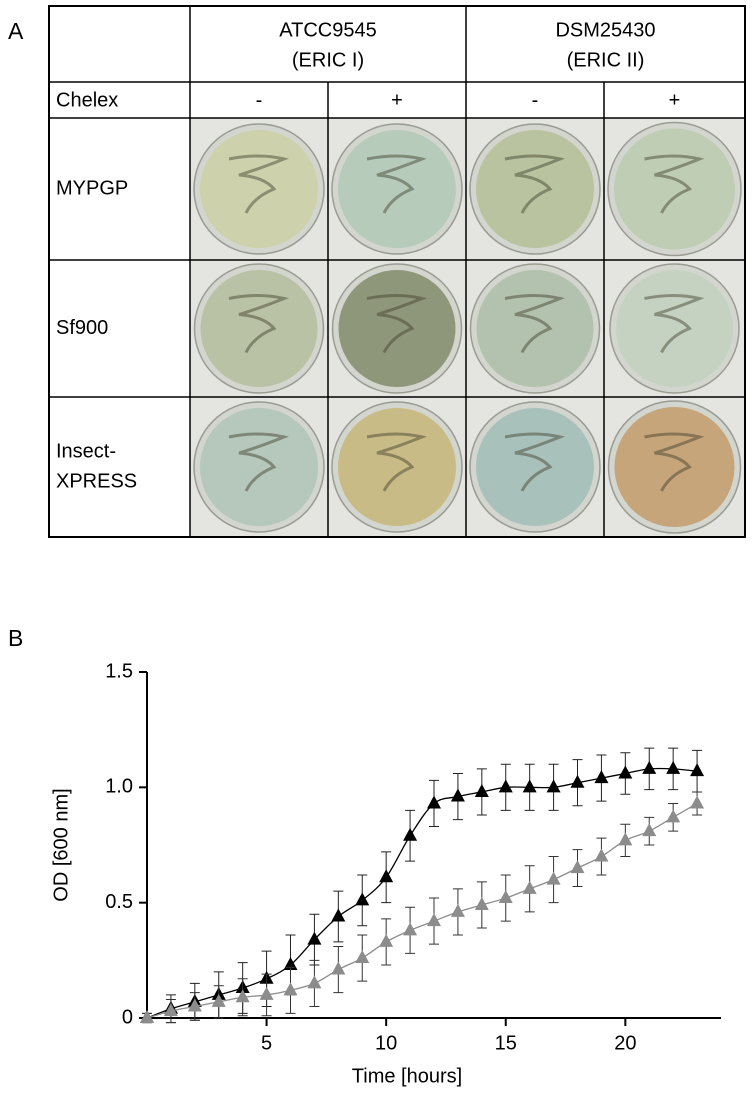  What do you see at coordinates (15, 638) in the screenshot?
I see `panel-label: B` at bounding box center [15, 638].